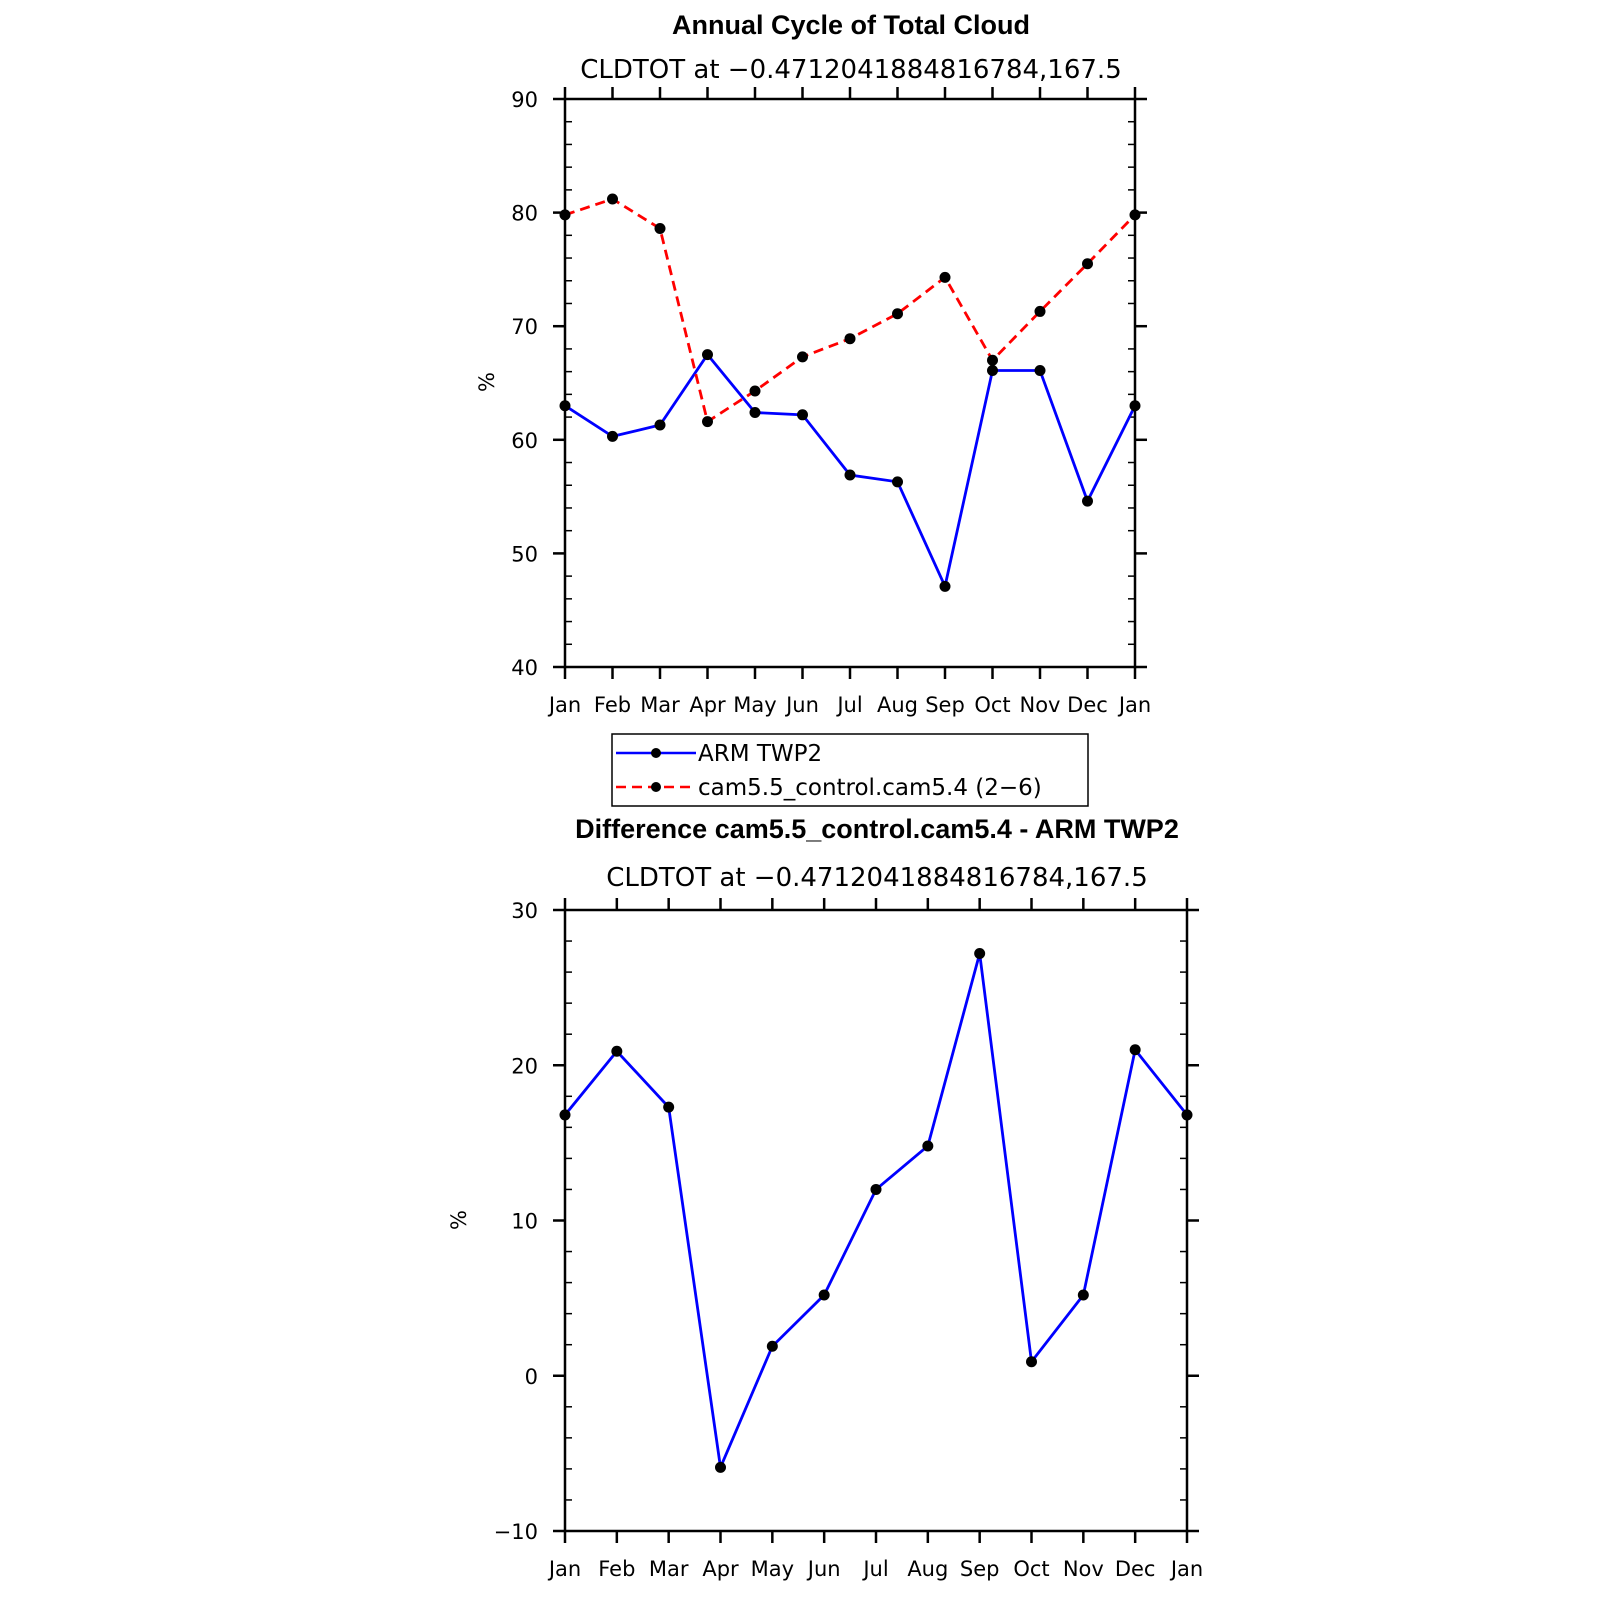 The image size is (1619, 1619). I want to click on chart2-series-group, so click(876, 1210).